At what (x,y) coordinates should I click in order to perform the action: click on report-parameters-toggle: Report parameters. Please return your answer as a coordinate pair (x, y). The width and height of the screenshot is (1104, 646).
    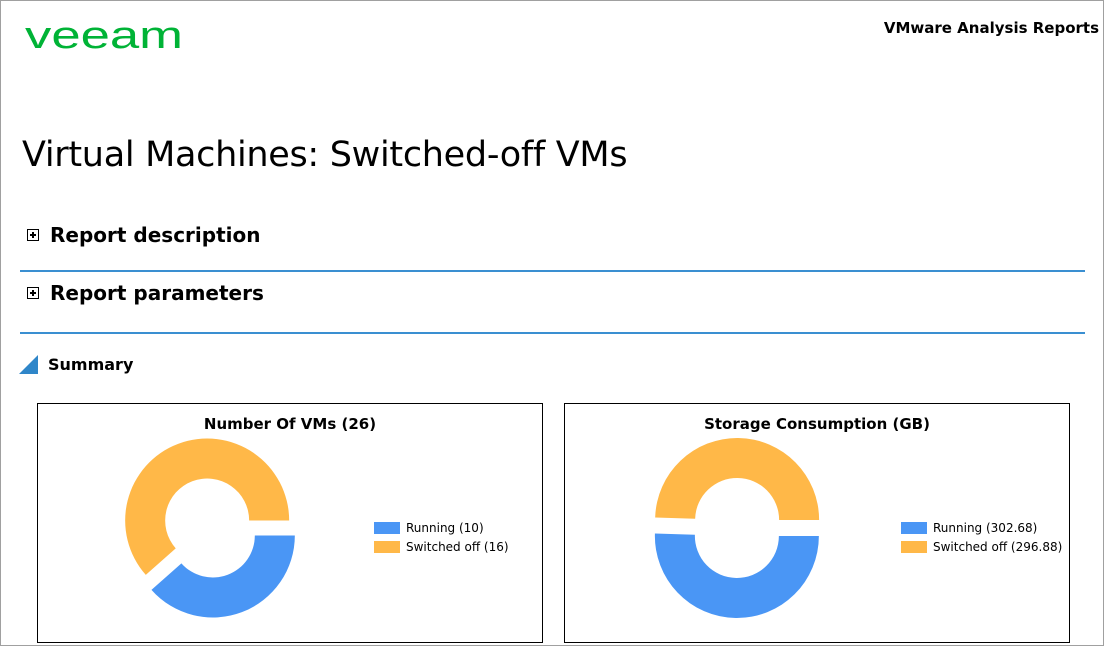
    Looking at the image, I should click on (145, 293).